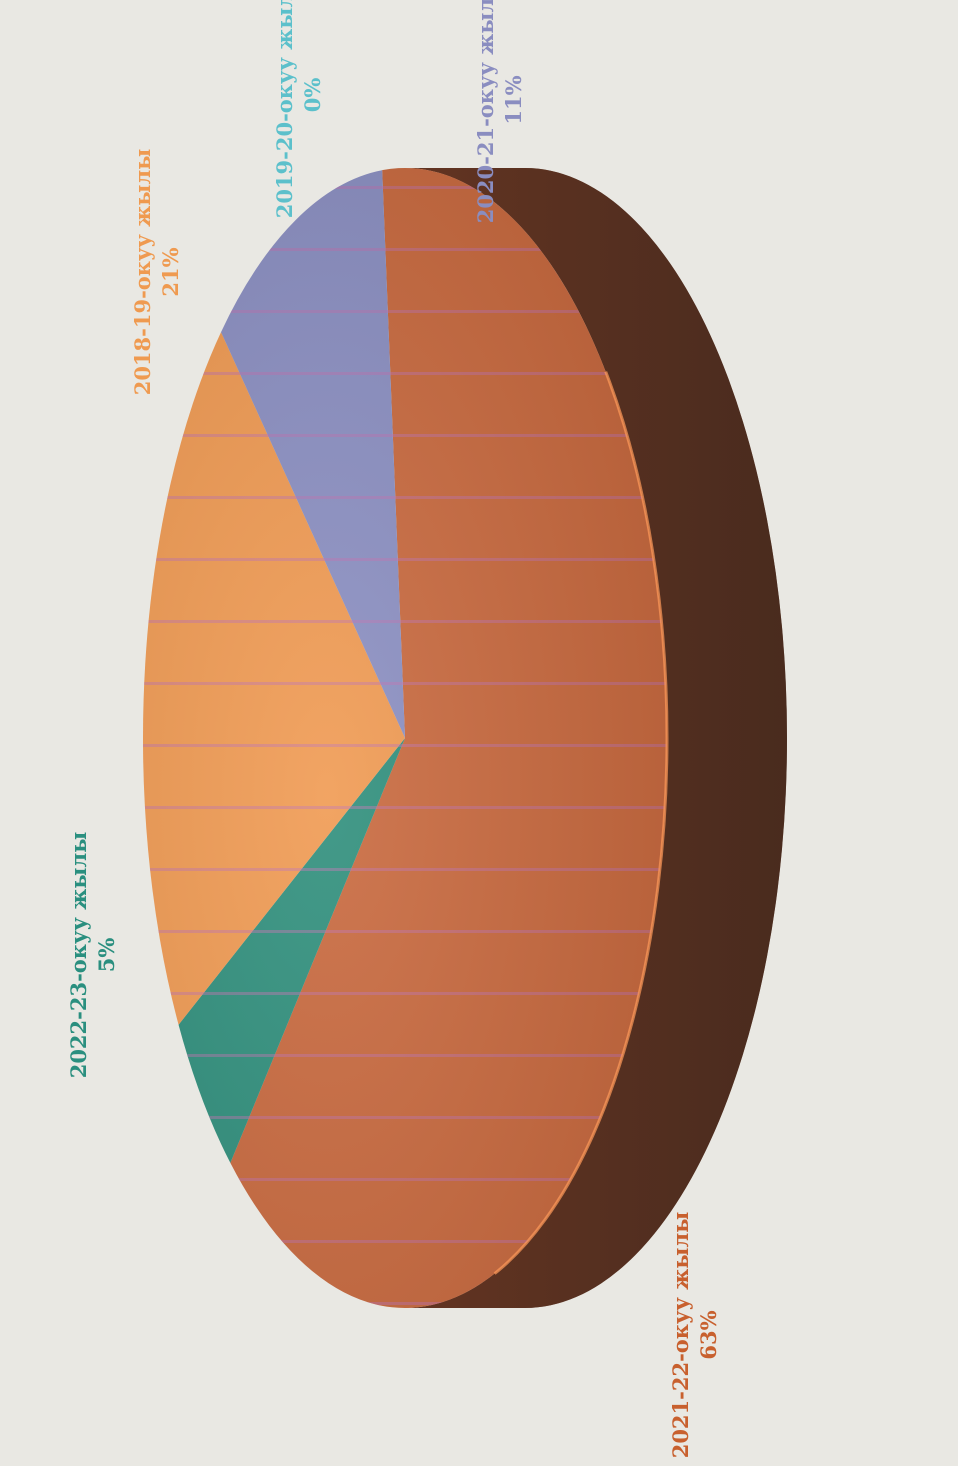 The width and height of the screenshot is (958, 1466). Describe the element at coordinates (298, 109) in the screenshot. I see `data-label-3: 2019-20-окуу жылы 0%` at that location.